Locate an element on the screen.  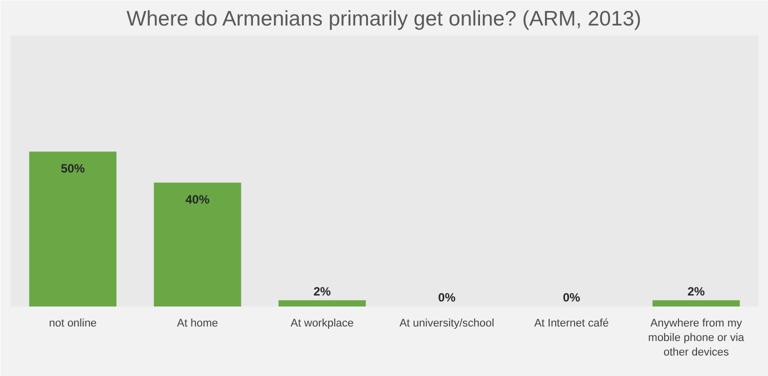
x-tick-label: At Internet café is located at coordinates (571, 324).